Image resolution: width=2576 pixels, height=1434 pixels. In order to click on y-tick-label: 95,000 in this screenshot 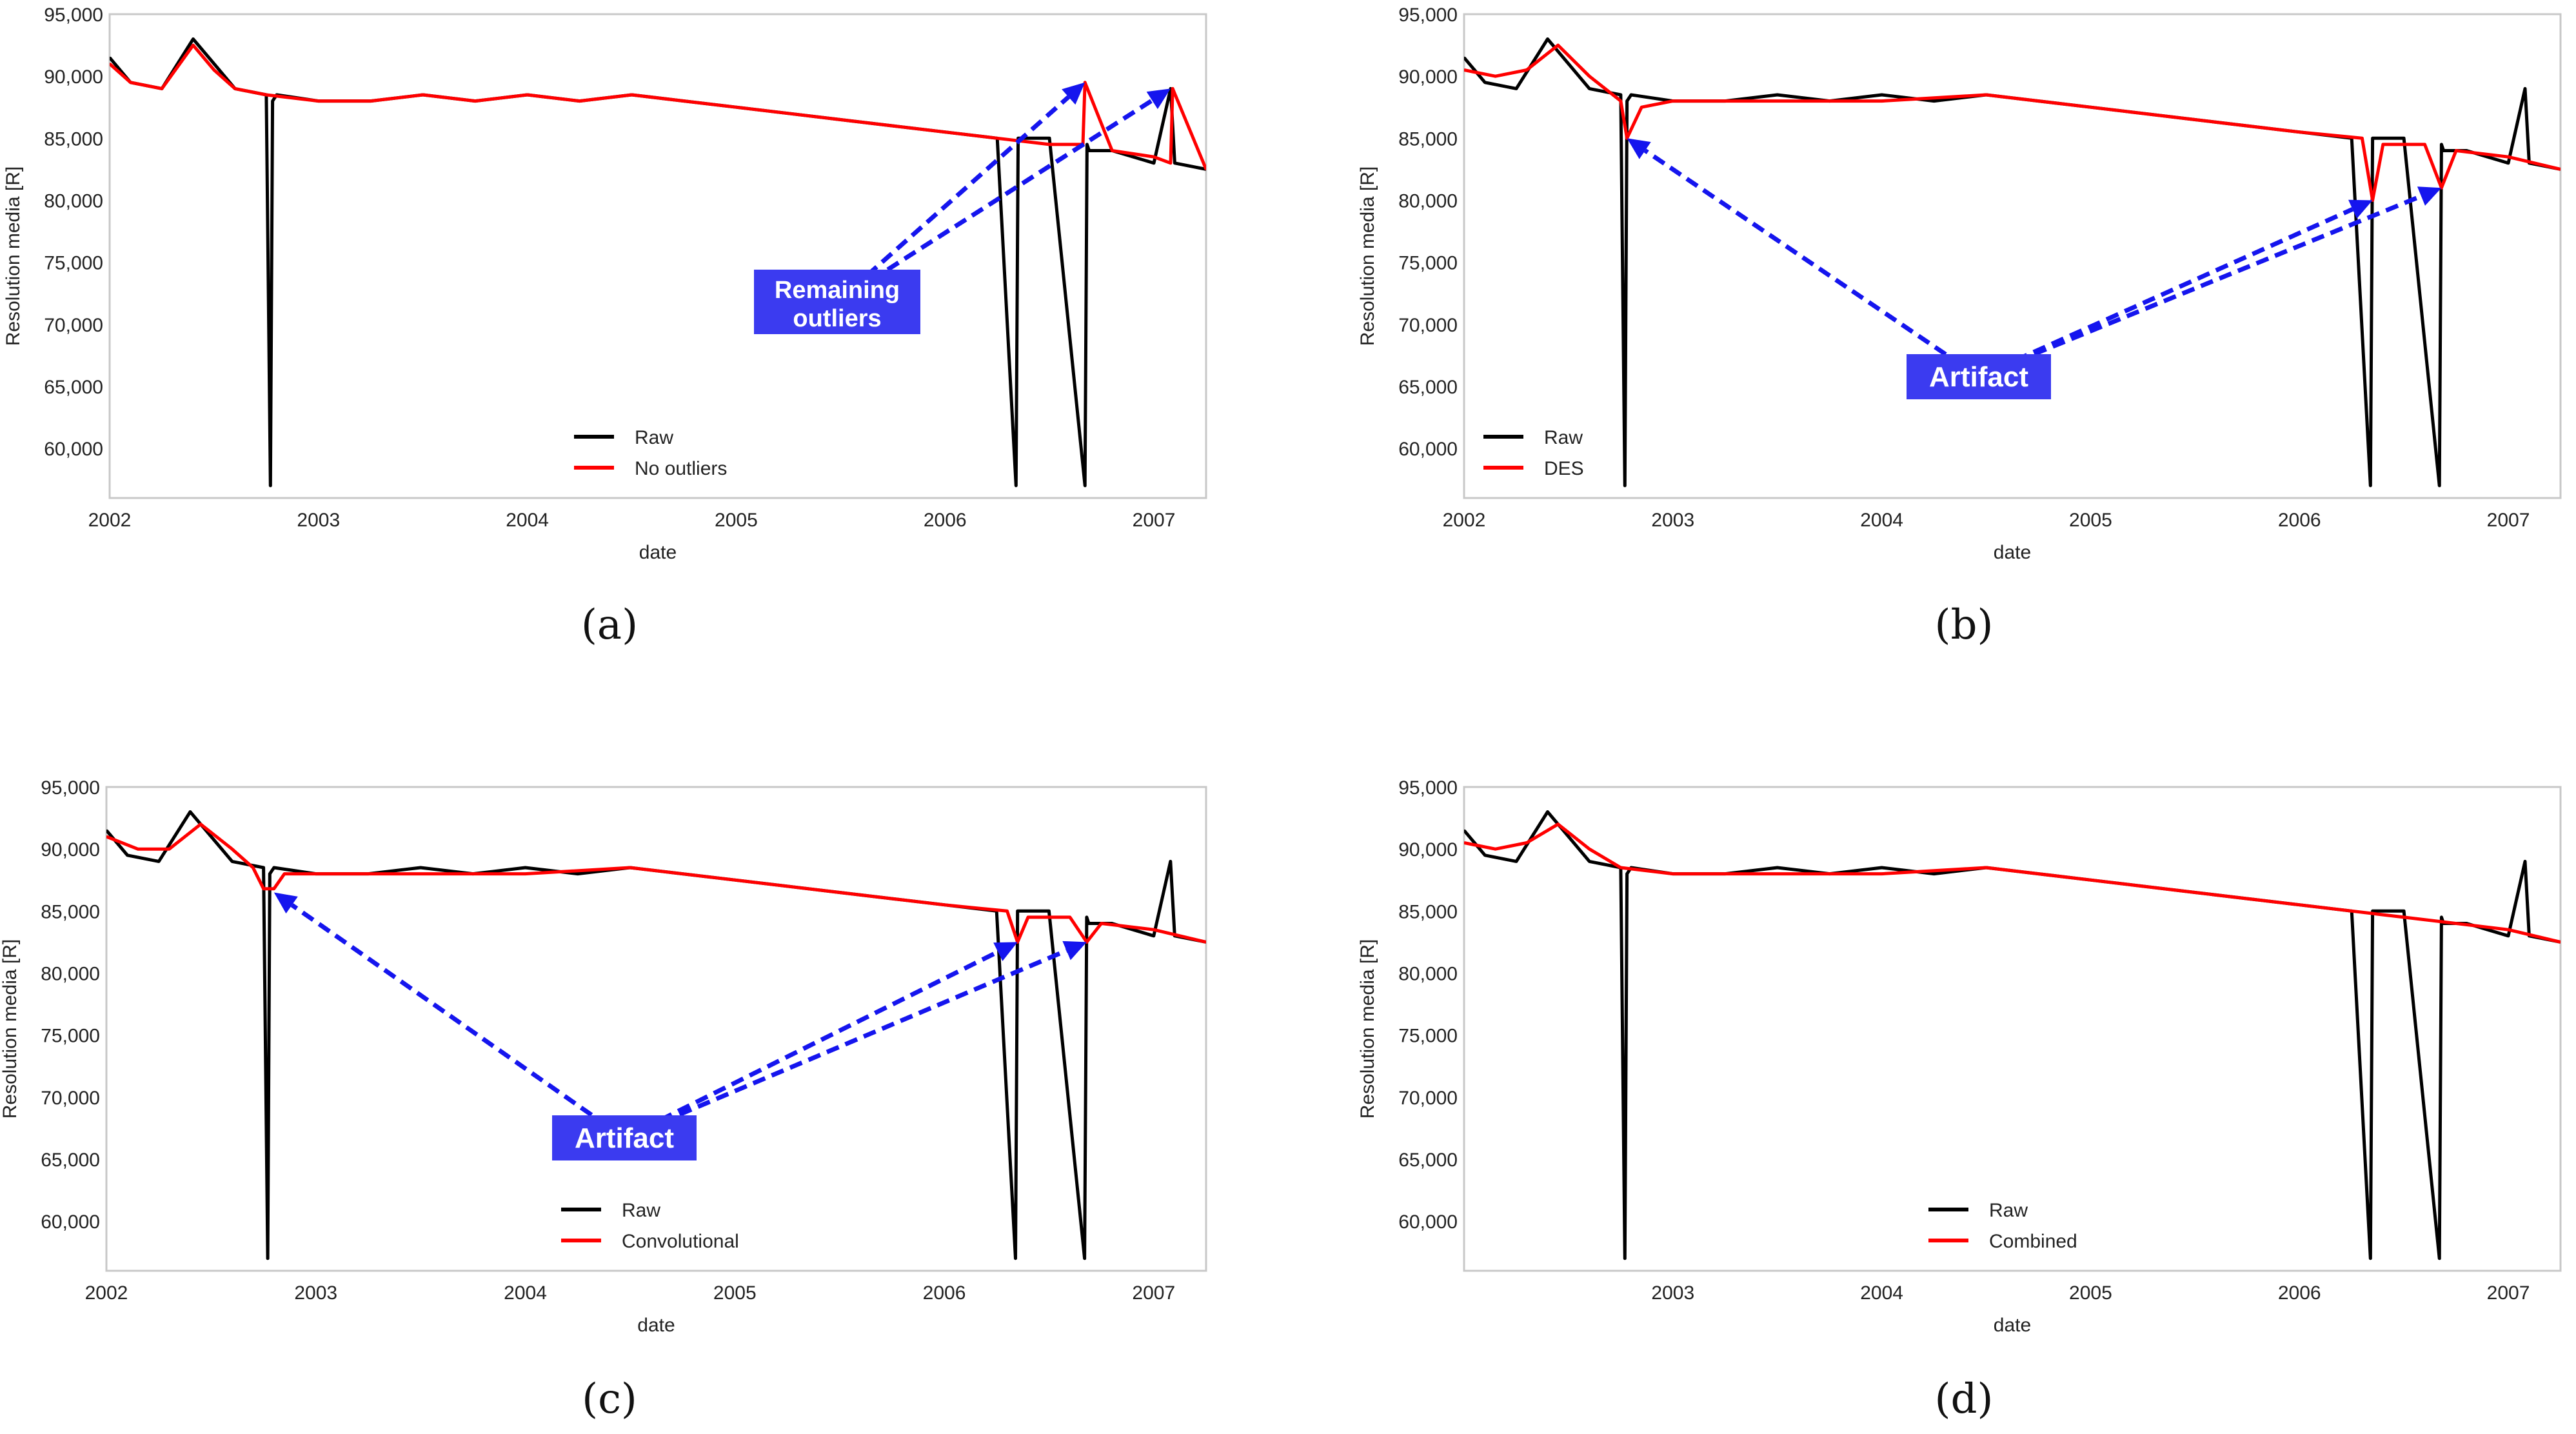, I will do `click(1428, 15)`.